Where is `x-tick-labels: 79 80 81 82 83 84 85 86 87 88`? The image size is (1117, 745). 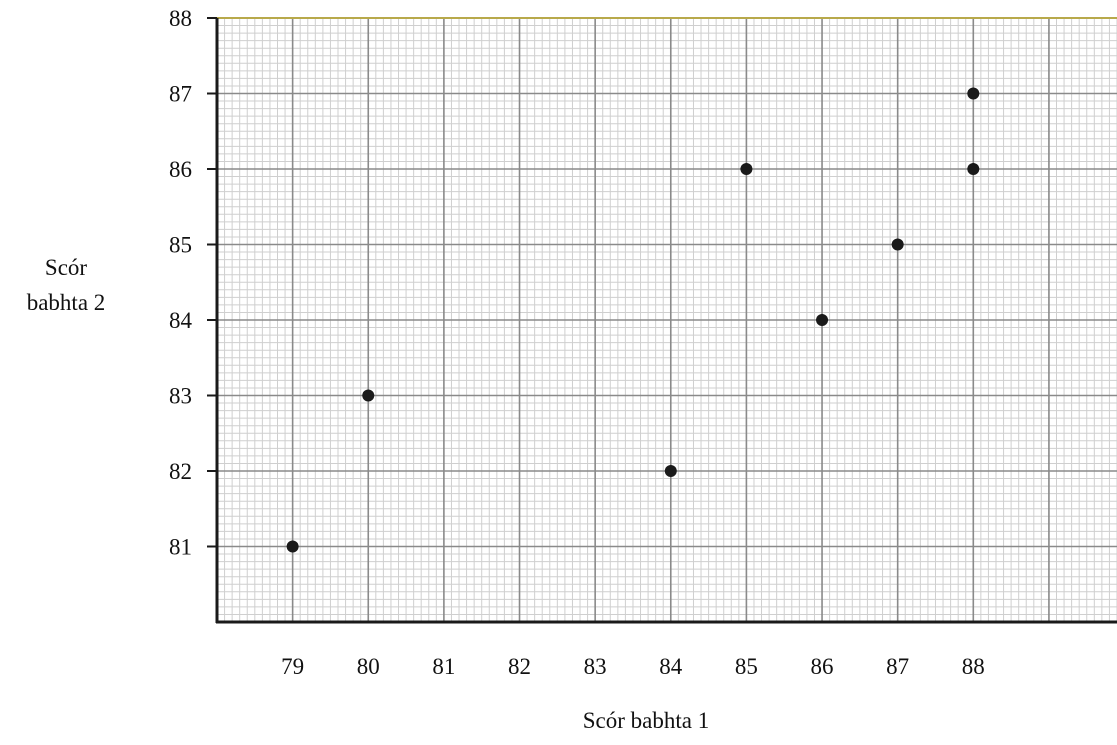
x-tick-labels: 79 80 81 82 83 84 85 86 87 88 is located at coordinates (633, 666).